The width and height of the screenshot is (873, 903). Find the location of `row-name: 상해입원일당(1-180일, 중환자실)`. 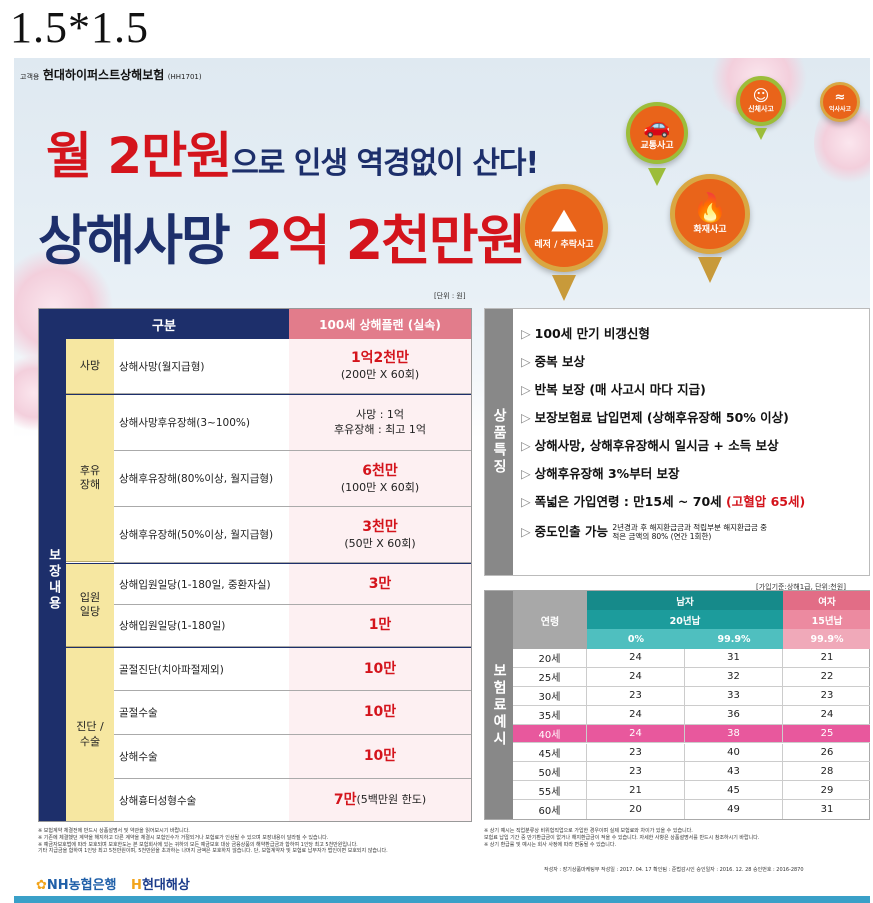

row-name: 상해입원일당(1-180일, 중환자실) is located at coordinates (195, 584).